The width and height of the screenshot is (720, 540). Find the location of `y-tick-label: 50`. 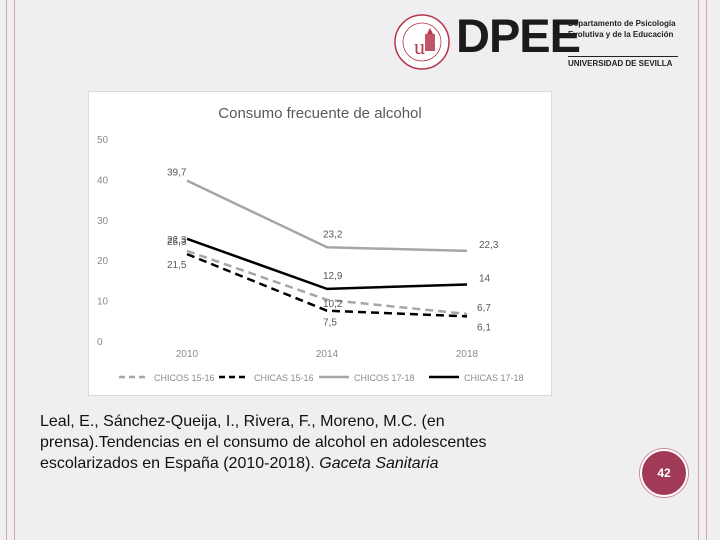

y-tick-label: 50 is located at coordinates (103, 140).